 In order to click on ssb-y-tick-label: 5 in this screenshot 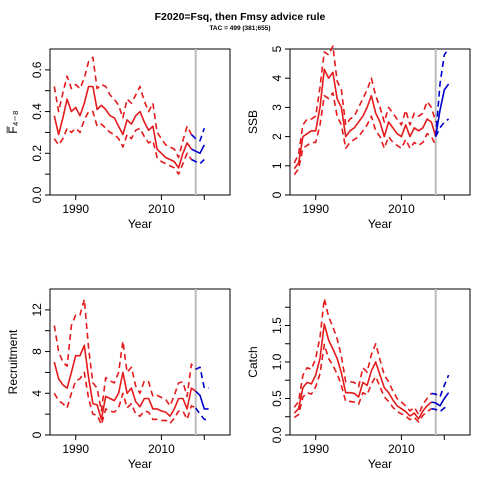, I will do `click(277, 48)`.